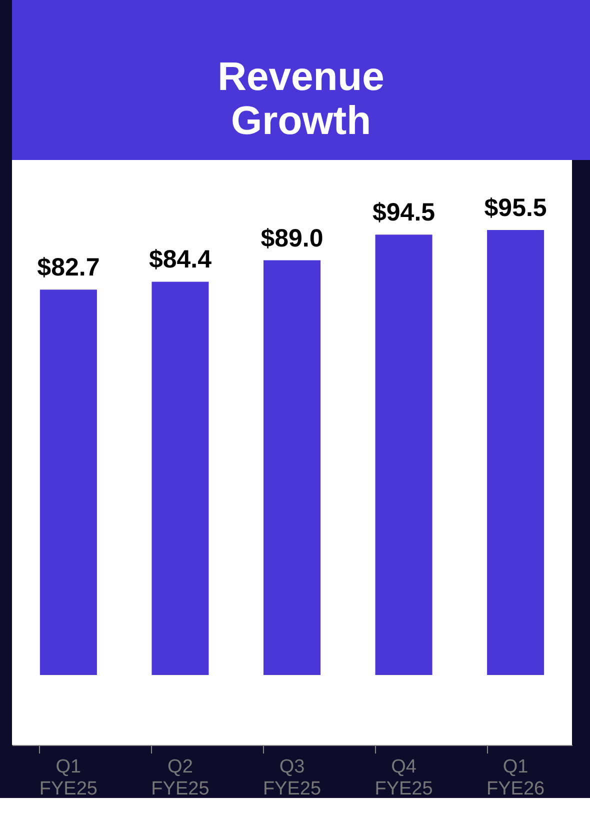 This screenshot has height=827, width=590. I want to click on x-tick-label: Q2 FYE25, so click(180, 778).